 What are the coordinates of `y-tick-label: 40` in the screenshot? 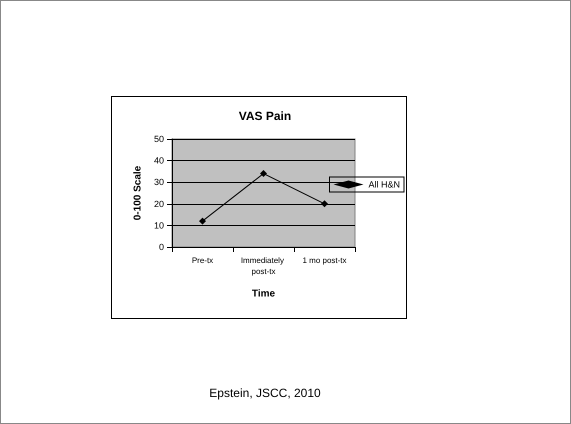 It's located at (159, 161).